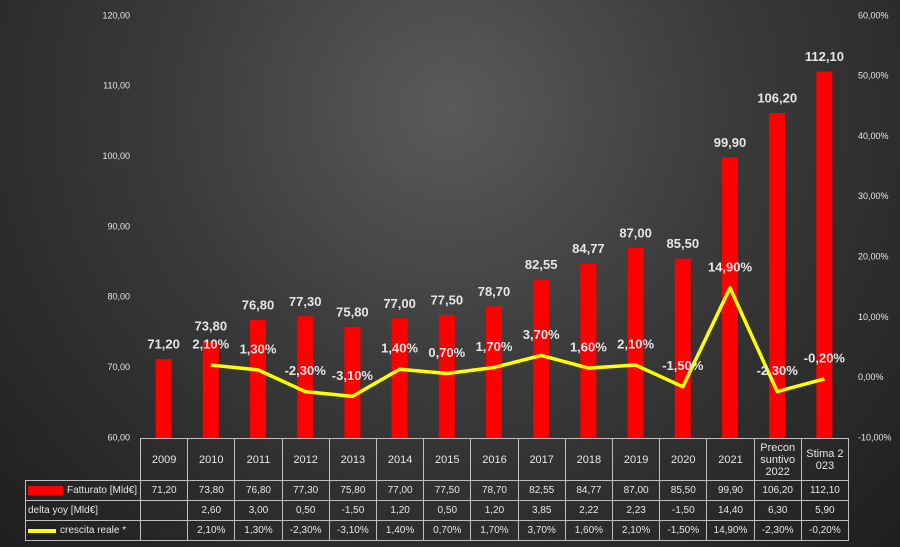 The image size is (900, 547). What do you see at coordinates (517, 342) in the screenshot?
I see `line` at bounding box center [517, 342].